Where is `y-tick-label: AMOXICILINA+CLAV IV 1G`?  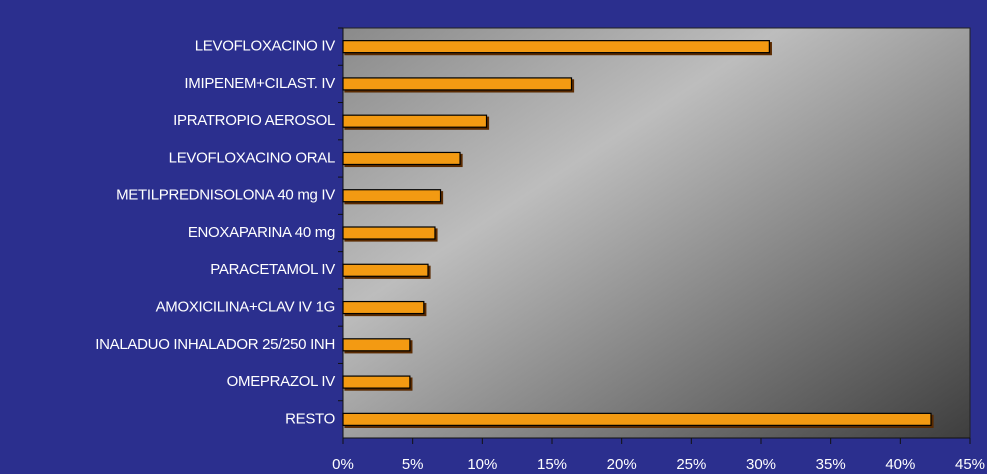 y-tick-label: AMOXICILINA+CLAV IV 1G is located at coordinates (245, 307).